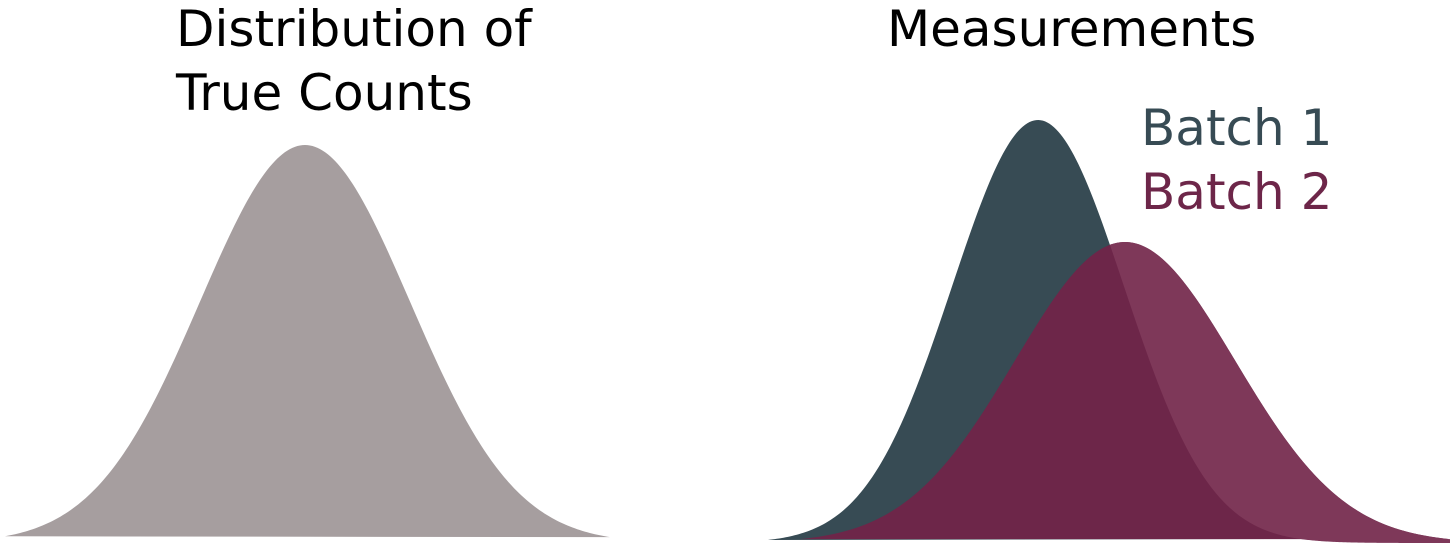 The height and width of the screenshot is (545, 1454). Describe the element at coordinates (354, 61) in the screenshot. I see `true-counts-title: Distribution of True Counts` at that location.